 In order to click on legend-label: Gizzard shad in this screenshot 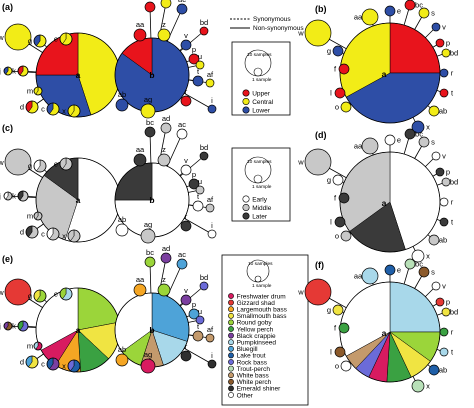, I will do `click(256, 303)`.